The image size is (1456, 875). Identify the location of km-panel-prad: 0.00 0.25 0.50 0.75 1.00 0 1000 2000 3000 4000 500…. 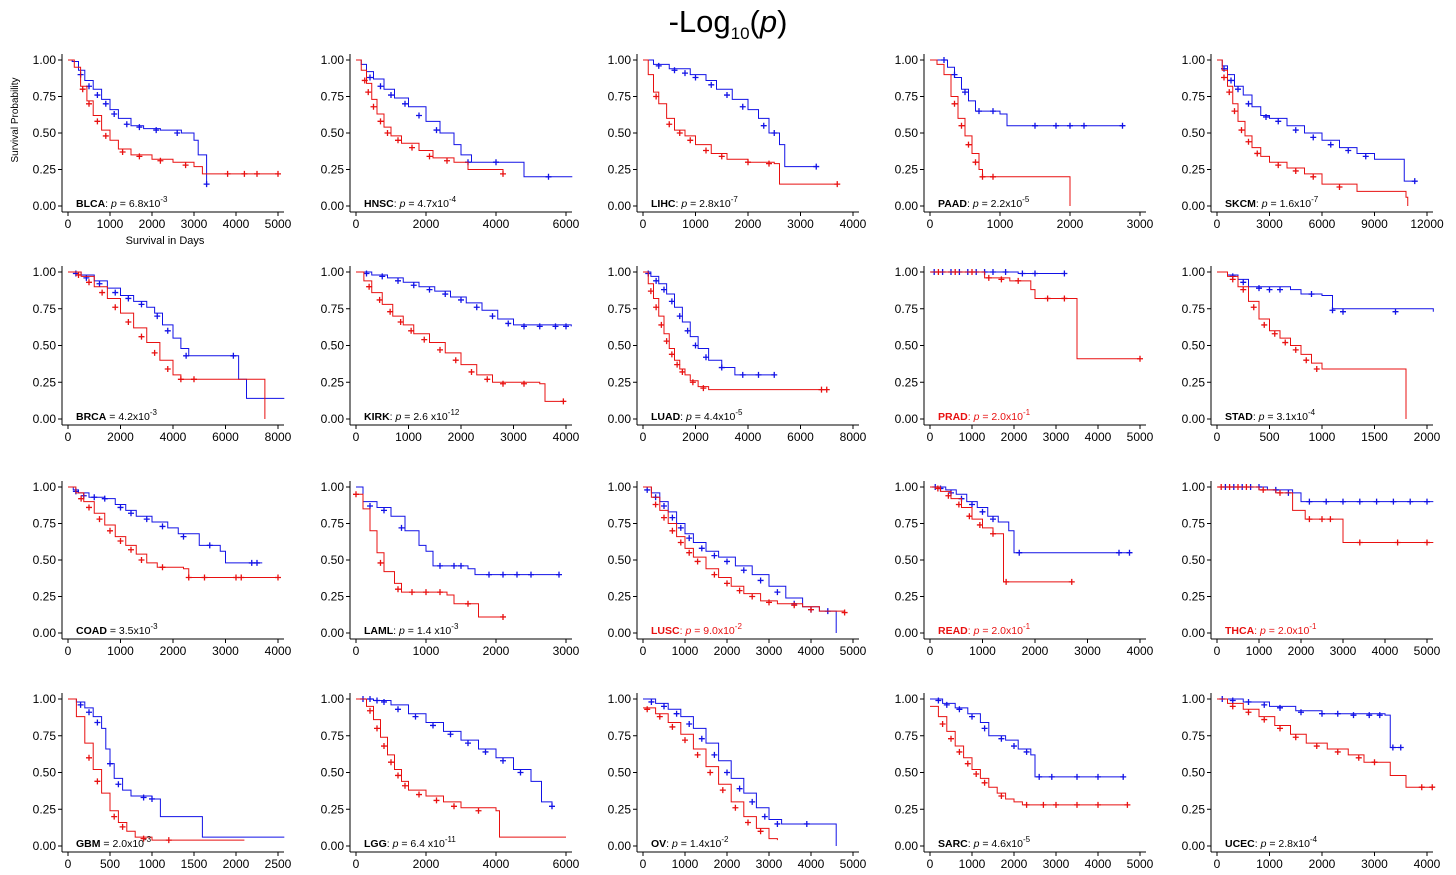
(1024, 354).